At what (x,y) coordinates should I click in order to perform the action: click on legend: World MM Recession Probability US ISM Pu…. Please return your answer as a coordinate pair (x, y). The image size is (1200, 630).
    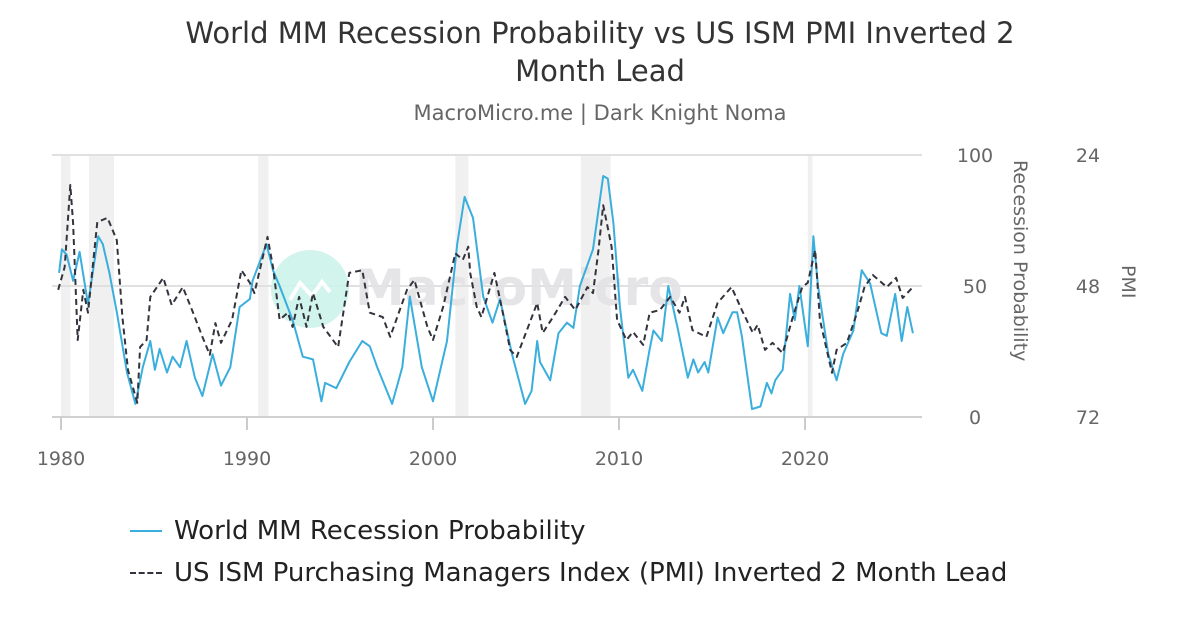
    Looking at the image, I should click on (568, 552).